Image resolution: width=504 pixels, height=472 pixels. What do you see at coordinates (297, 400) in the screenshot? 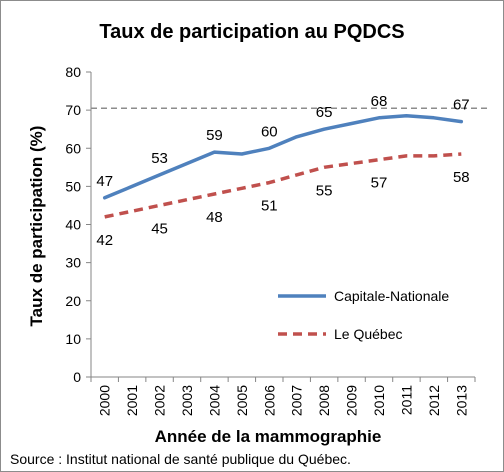
I see `x-tick-label: 2007` at bounding box center [297, 400].